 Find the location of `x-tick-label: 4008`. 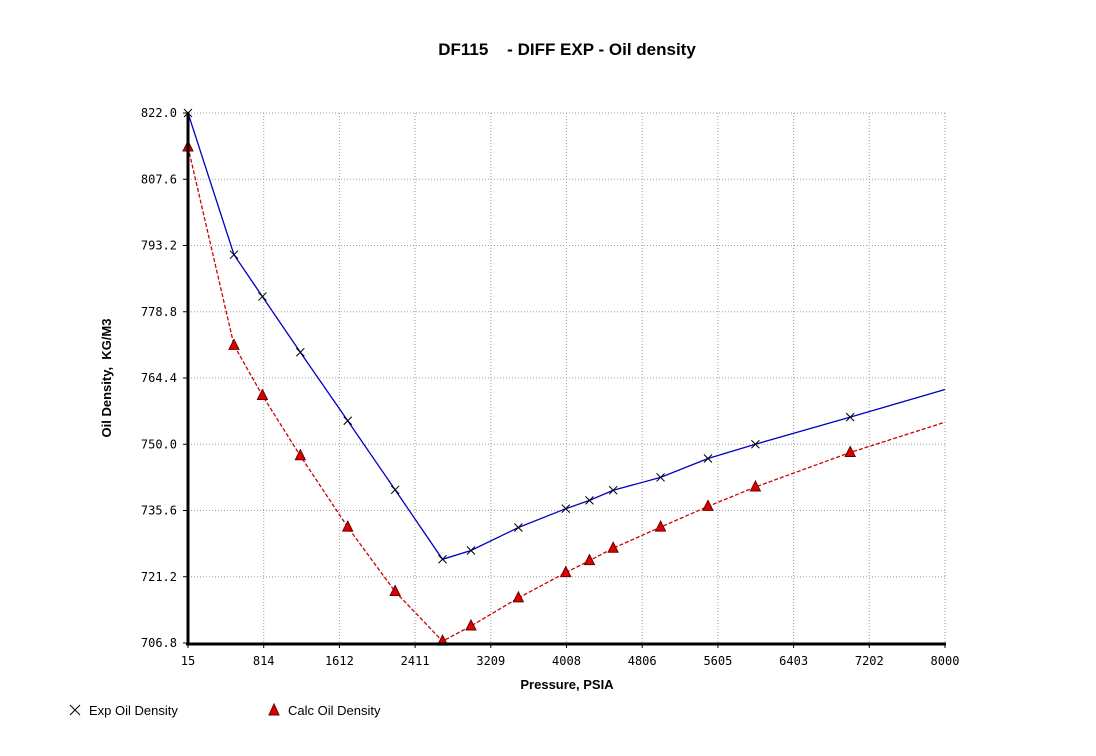

x-tick-label: 4008 is located at coordinates (566, 661).